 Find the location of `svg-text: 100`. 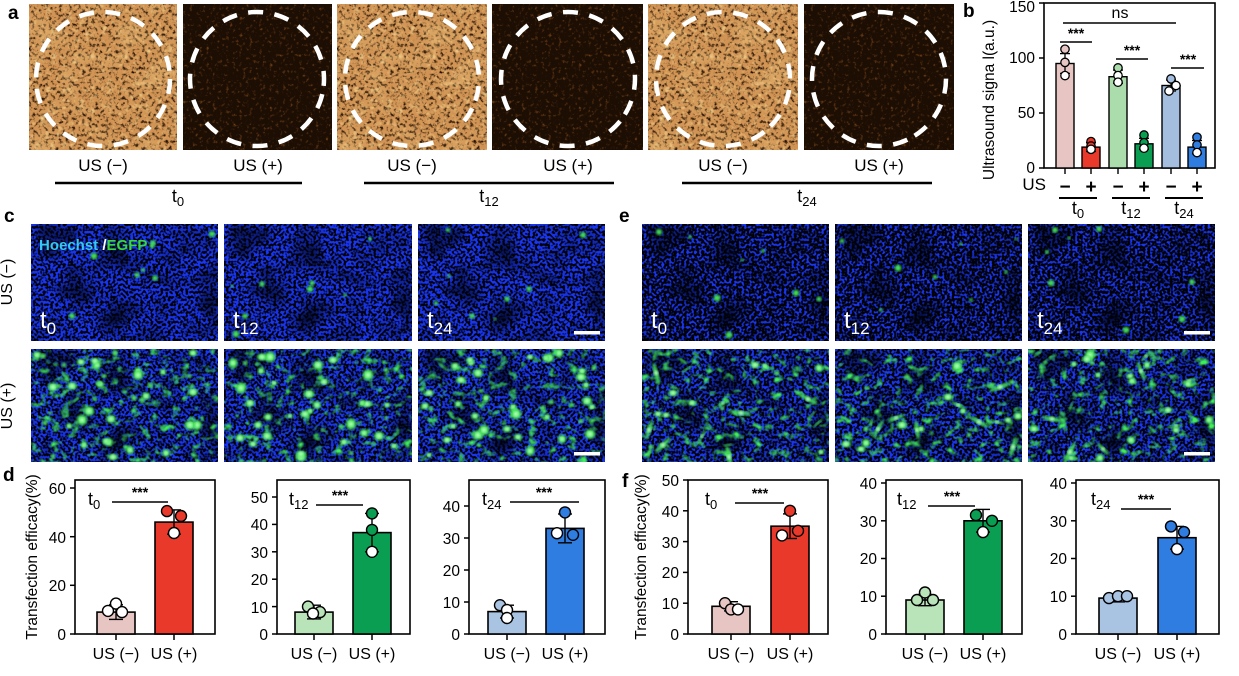

svg-text: 100 is located at coordinates (1022, 58).